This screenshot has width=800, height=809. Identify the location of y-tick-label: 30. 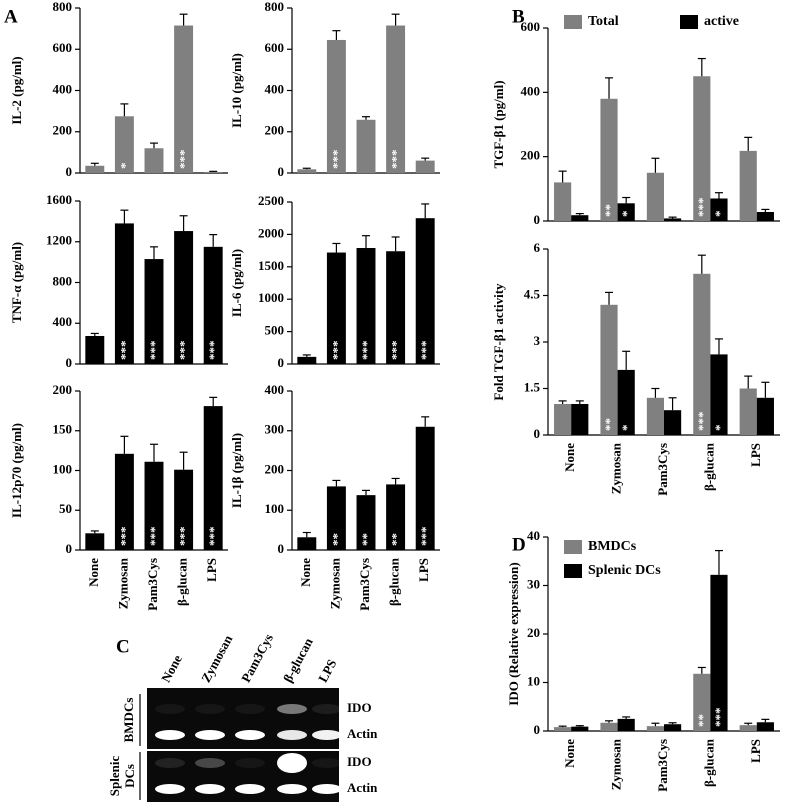
(533, 583).